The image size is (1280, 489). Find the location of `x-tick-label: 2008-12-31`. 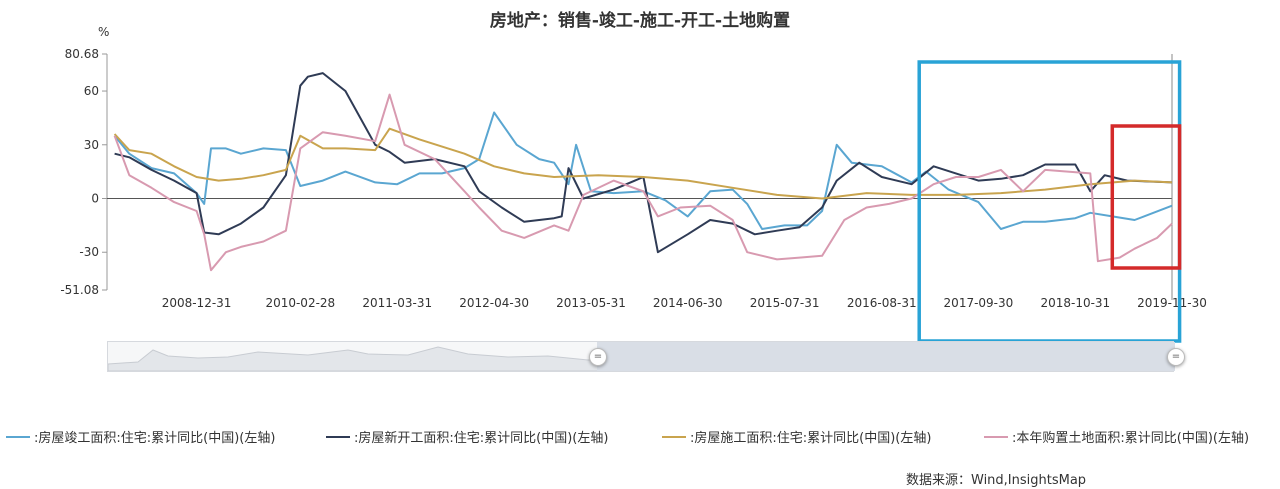

x-tick-label: 2008-12-31 is located at coordinates (197, 303).